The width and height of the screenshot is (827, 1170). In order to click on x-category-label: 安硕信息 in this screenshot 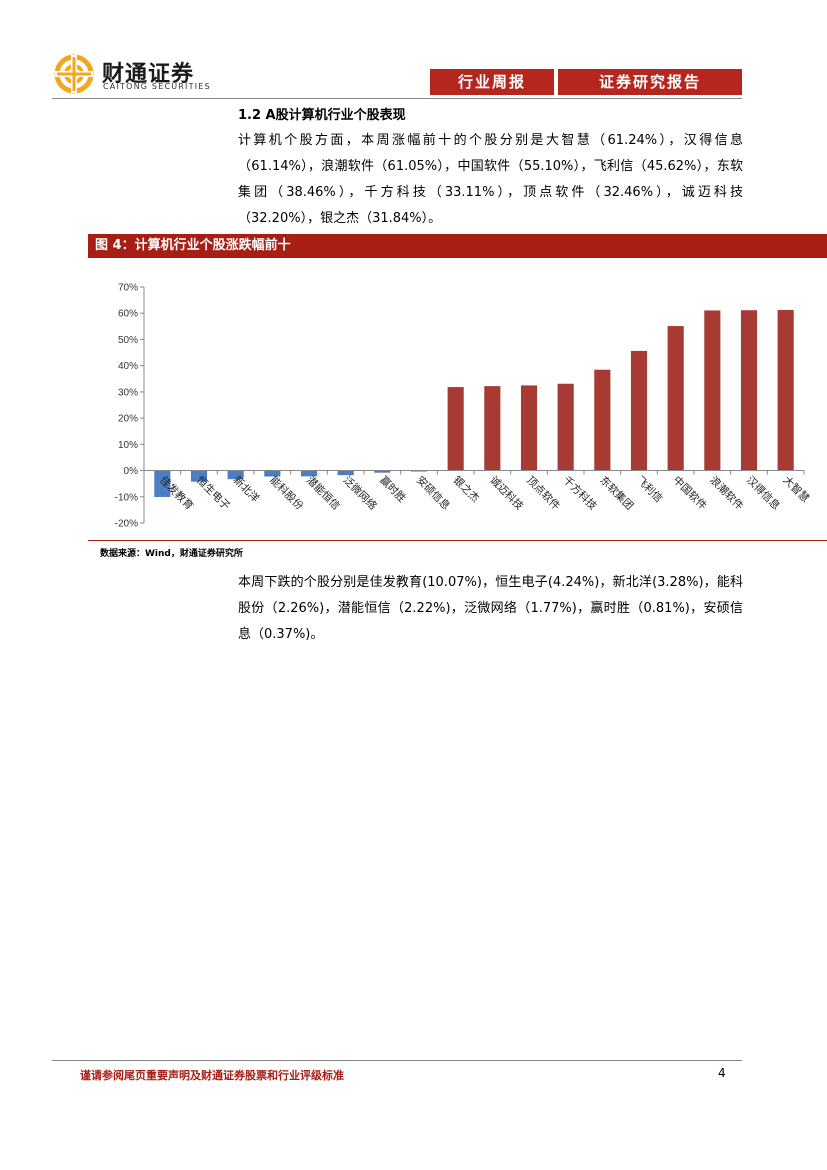, I will do `click(433, 492)`.